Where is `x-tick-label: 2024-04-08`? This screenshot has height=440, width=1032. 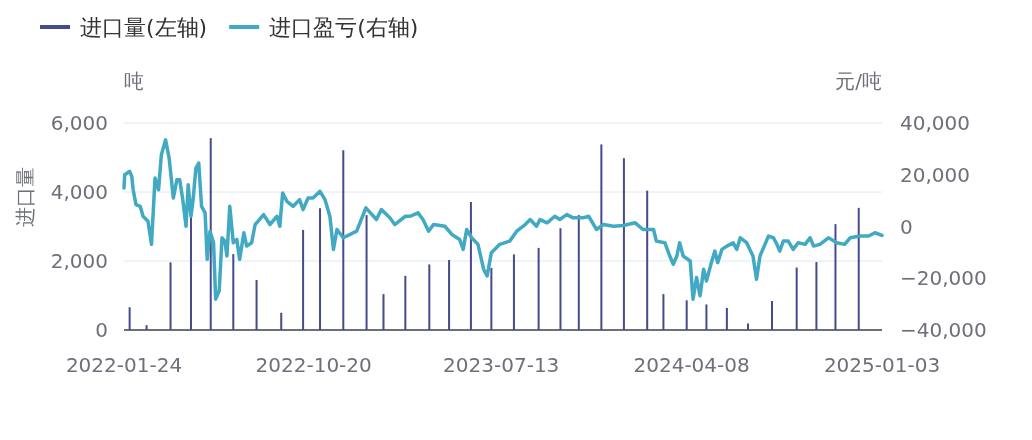
x-tick-label: 2024-04-08 is located at coordinates (691, 365).